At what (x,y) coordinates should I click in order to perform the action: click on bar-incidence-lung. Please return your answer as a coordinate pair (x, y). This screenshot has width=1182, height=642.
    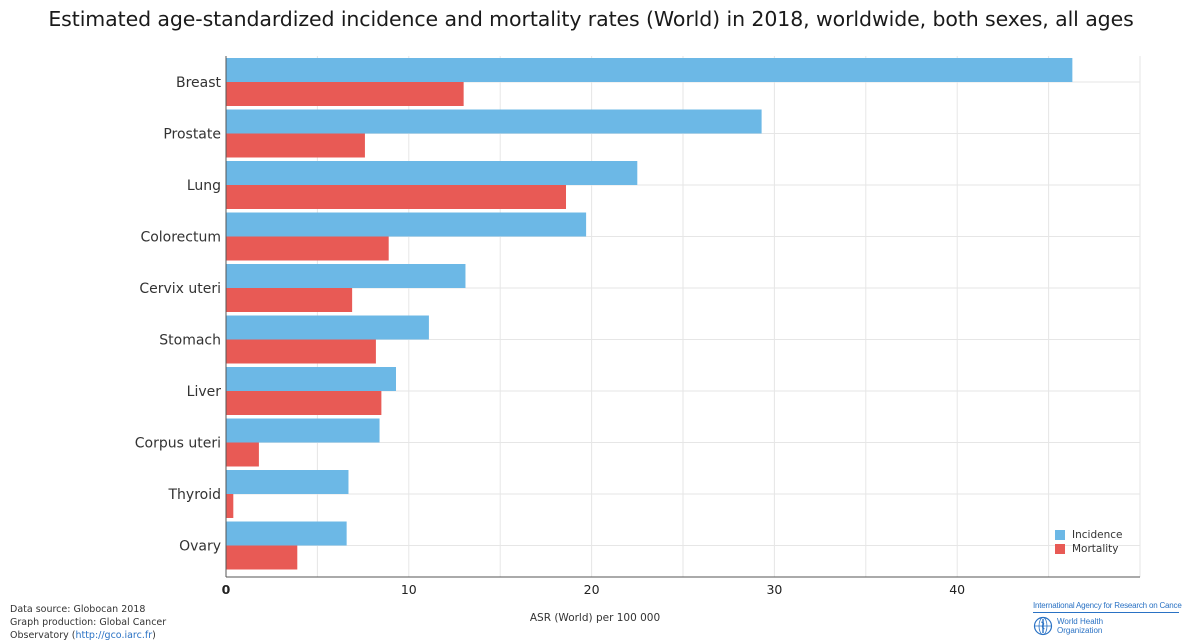
    Looking at the image, I should click on (432, 173).